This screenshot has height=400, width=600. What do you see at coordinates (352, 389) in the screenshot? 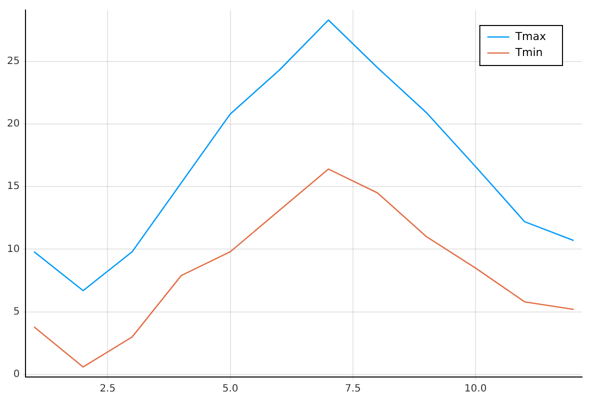
I see `x-tick-label: 7.5` at bounding box center [352, 389].